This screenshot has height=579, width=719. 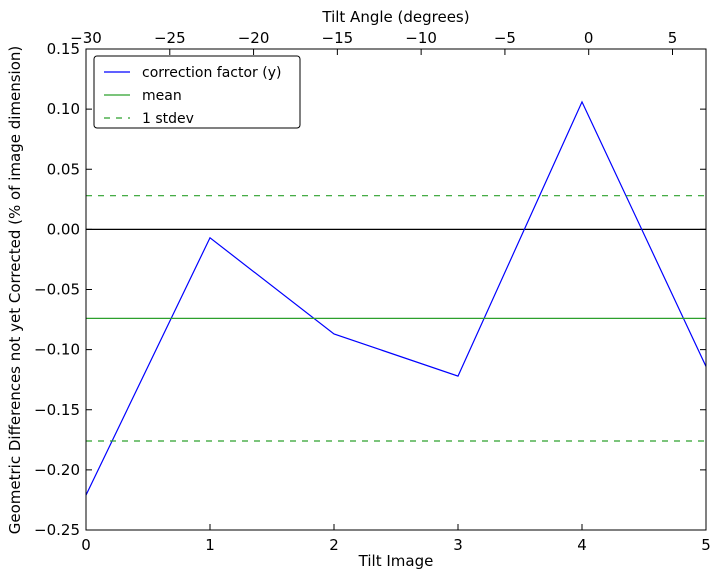 I want to click on legend-entry-label: mean, so click(x=162, y=96).